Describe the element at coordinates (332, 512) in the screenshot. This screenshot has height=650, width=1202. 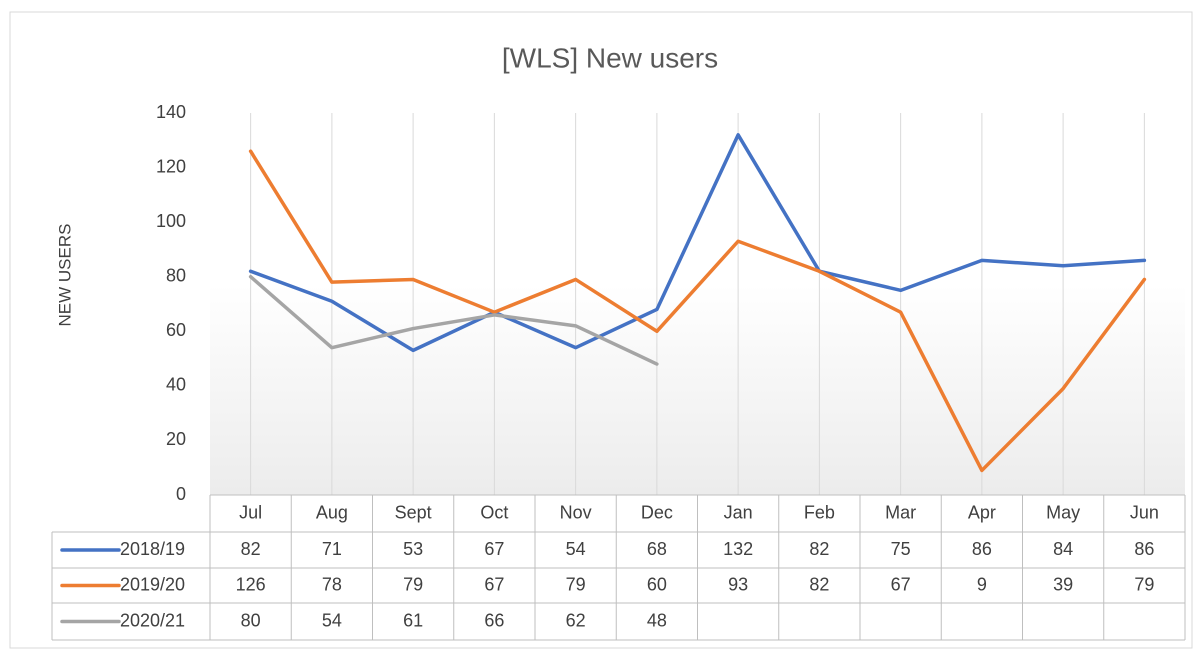
I see `x-tick-label: Aug` at that location.